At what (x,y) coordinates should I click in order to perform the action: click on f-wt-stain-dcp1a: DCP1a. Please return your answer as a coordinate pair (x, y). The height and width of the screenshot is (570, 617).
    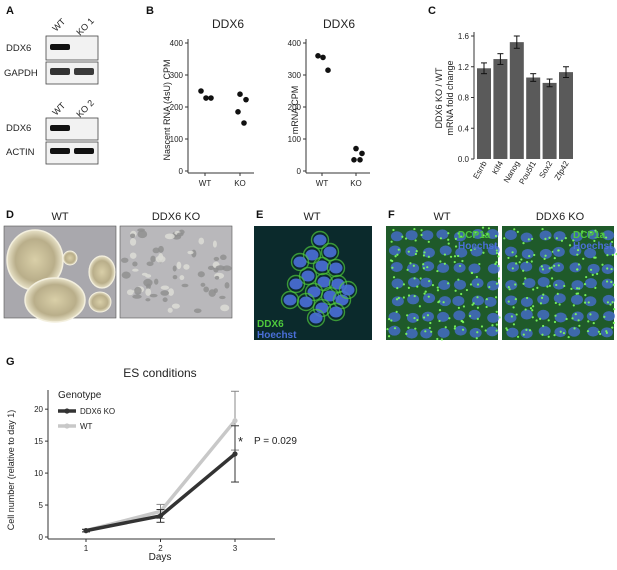
    Looking at the image, I should click on (474, 235).